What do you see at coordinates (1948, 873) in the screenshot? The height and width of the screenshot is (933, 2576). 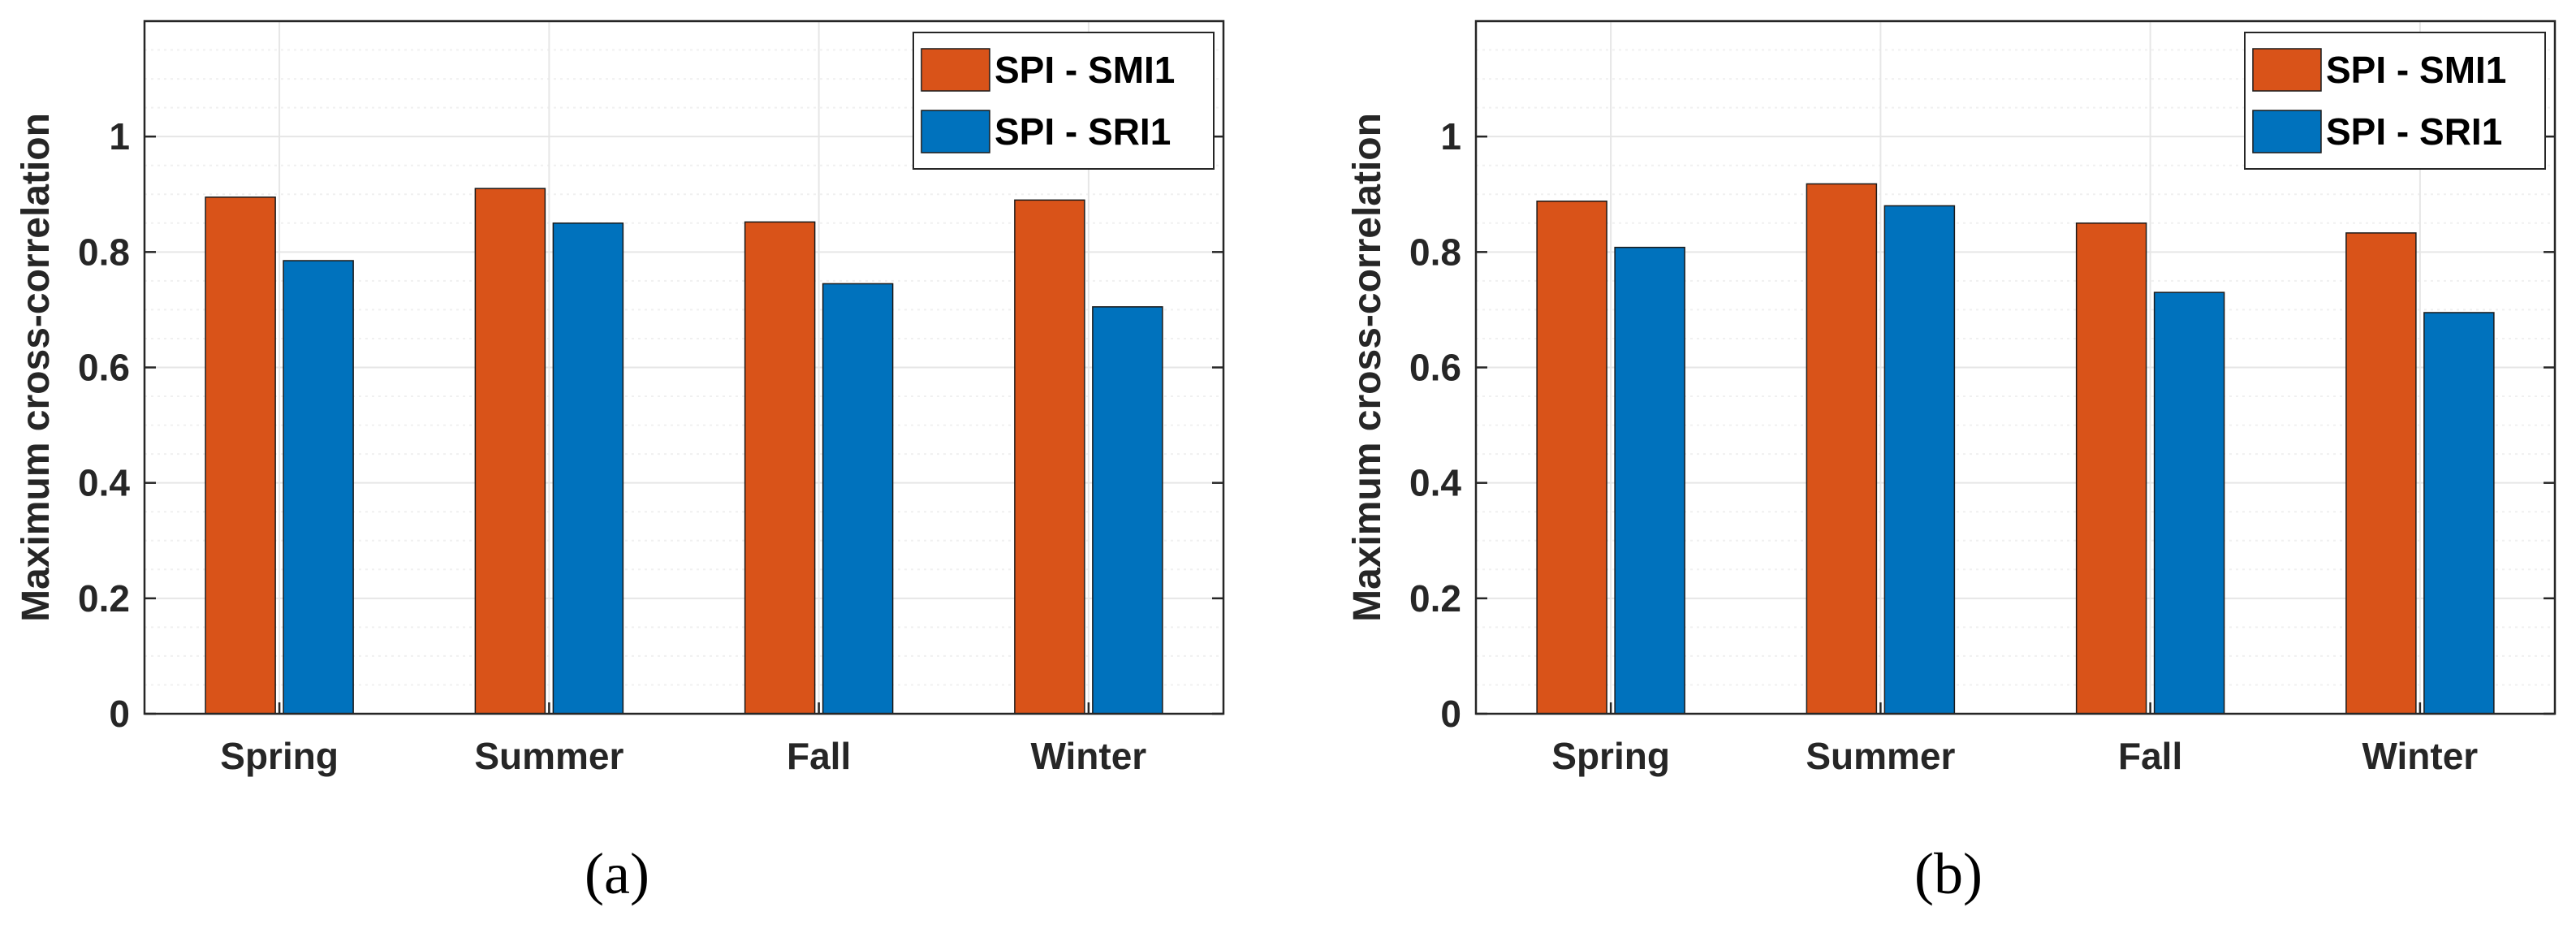 I see `panel-label: (b)` at bounding box center [1948, 873].